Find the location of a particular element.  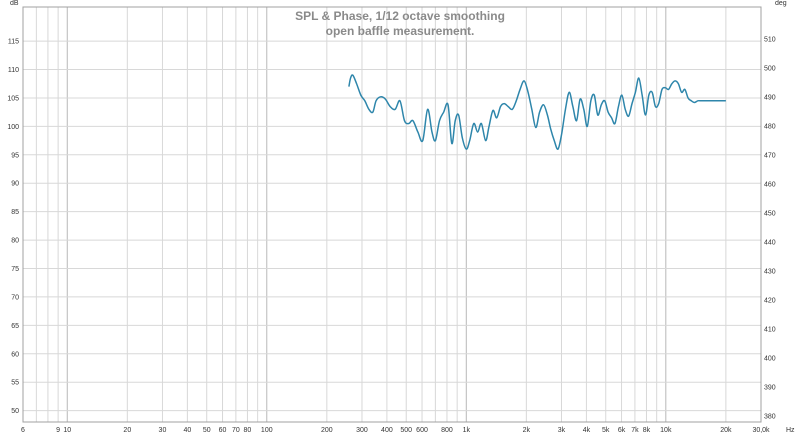

chart-title: SPL & Phase, 1/12 octave smoothing is located at coordinates (400, 16).